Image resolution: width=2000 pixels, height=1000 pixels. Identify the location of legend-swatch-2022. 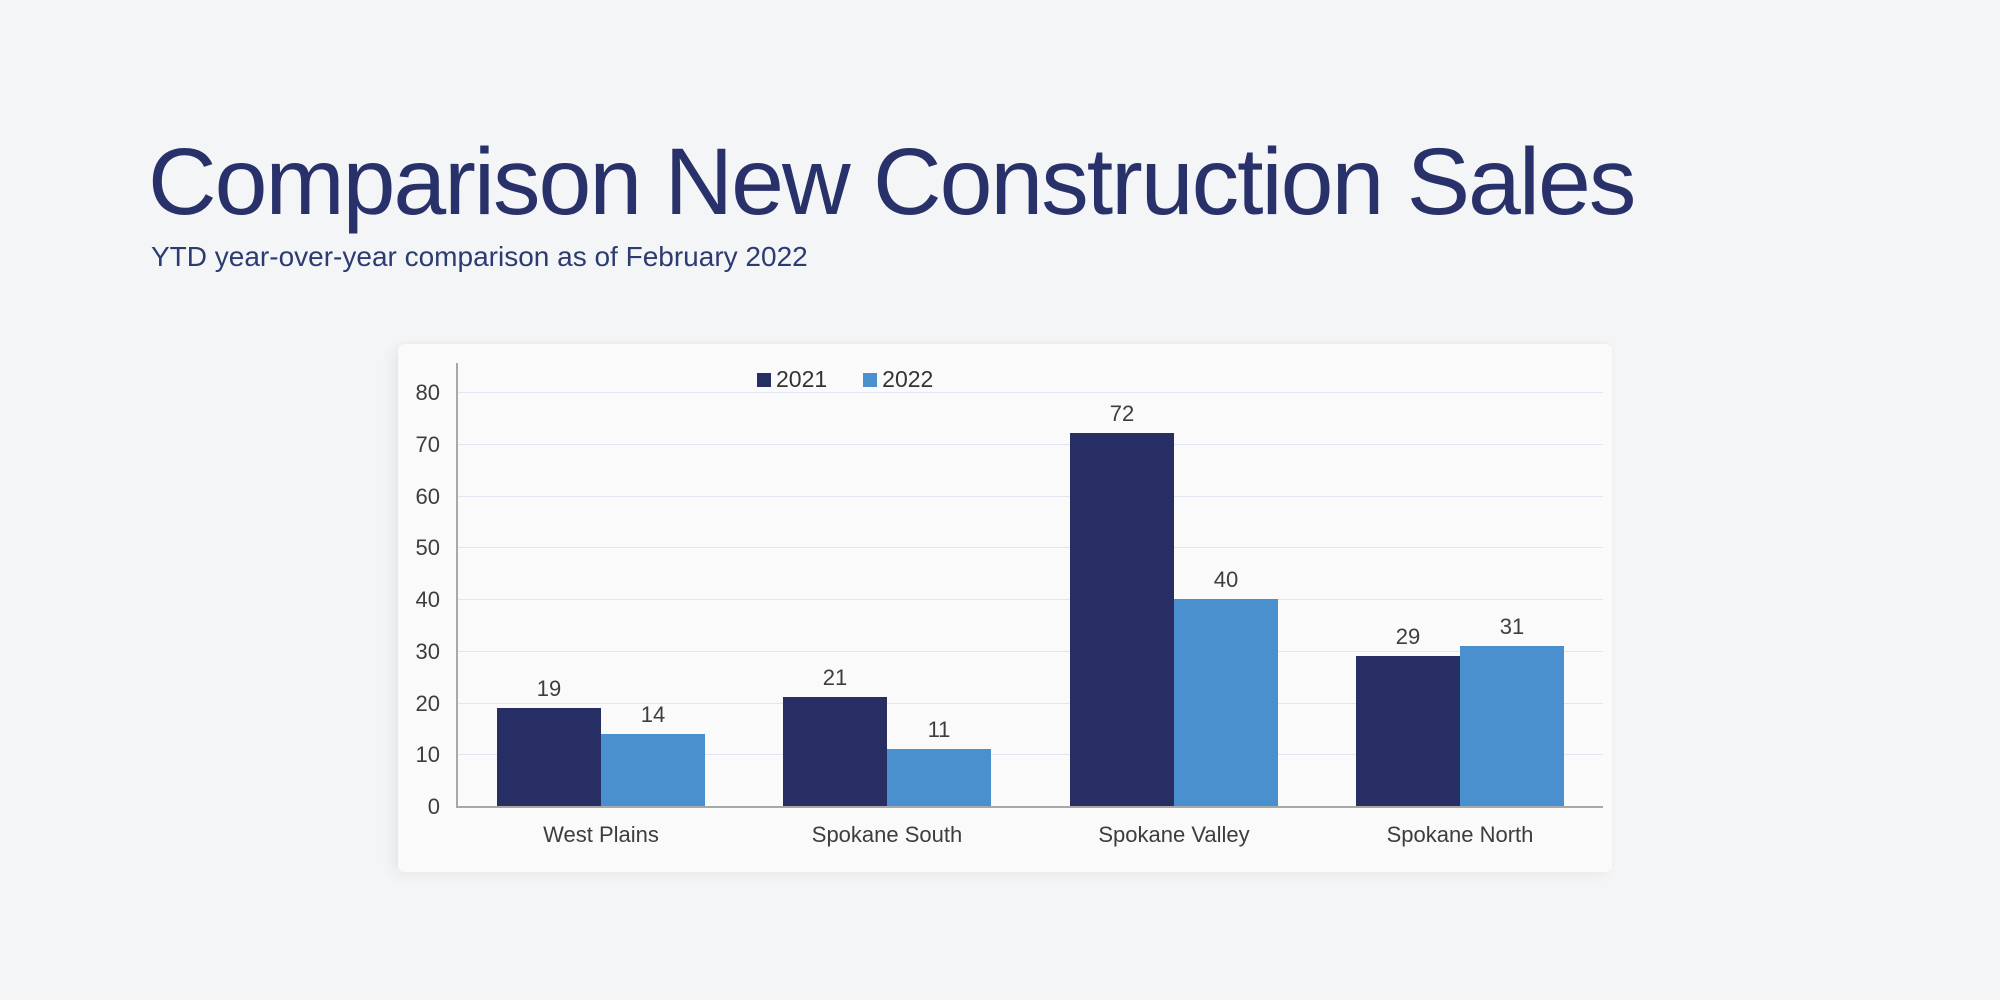
(870, 379).